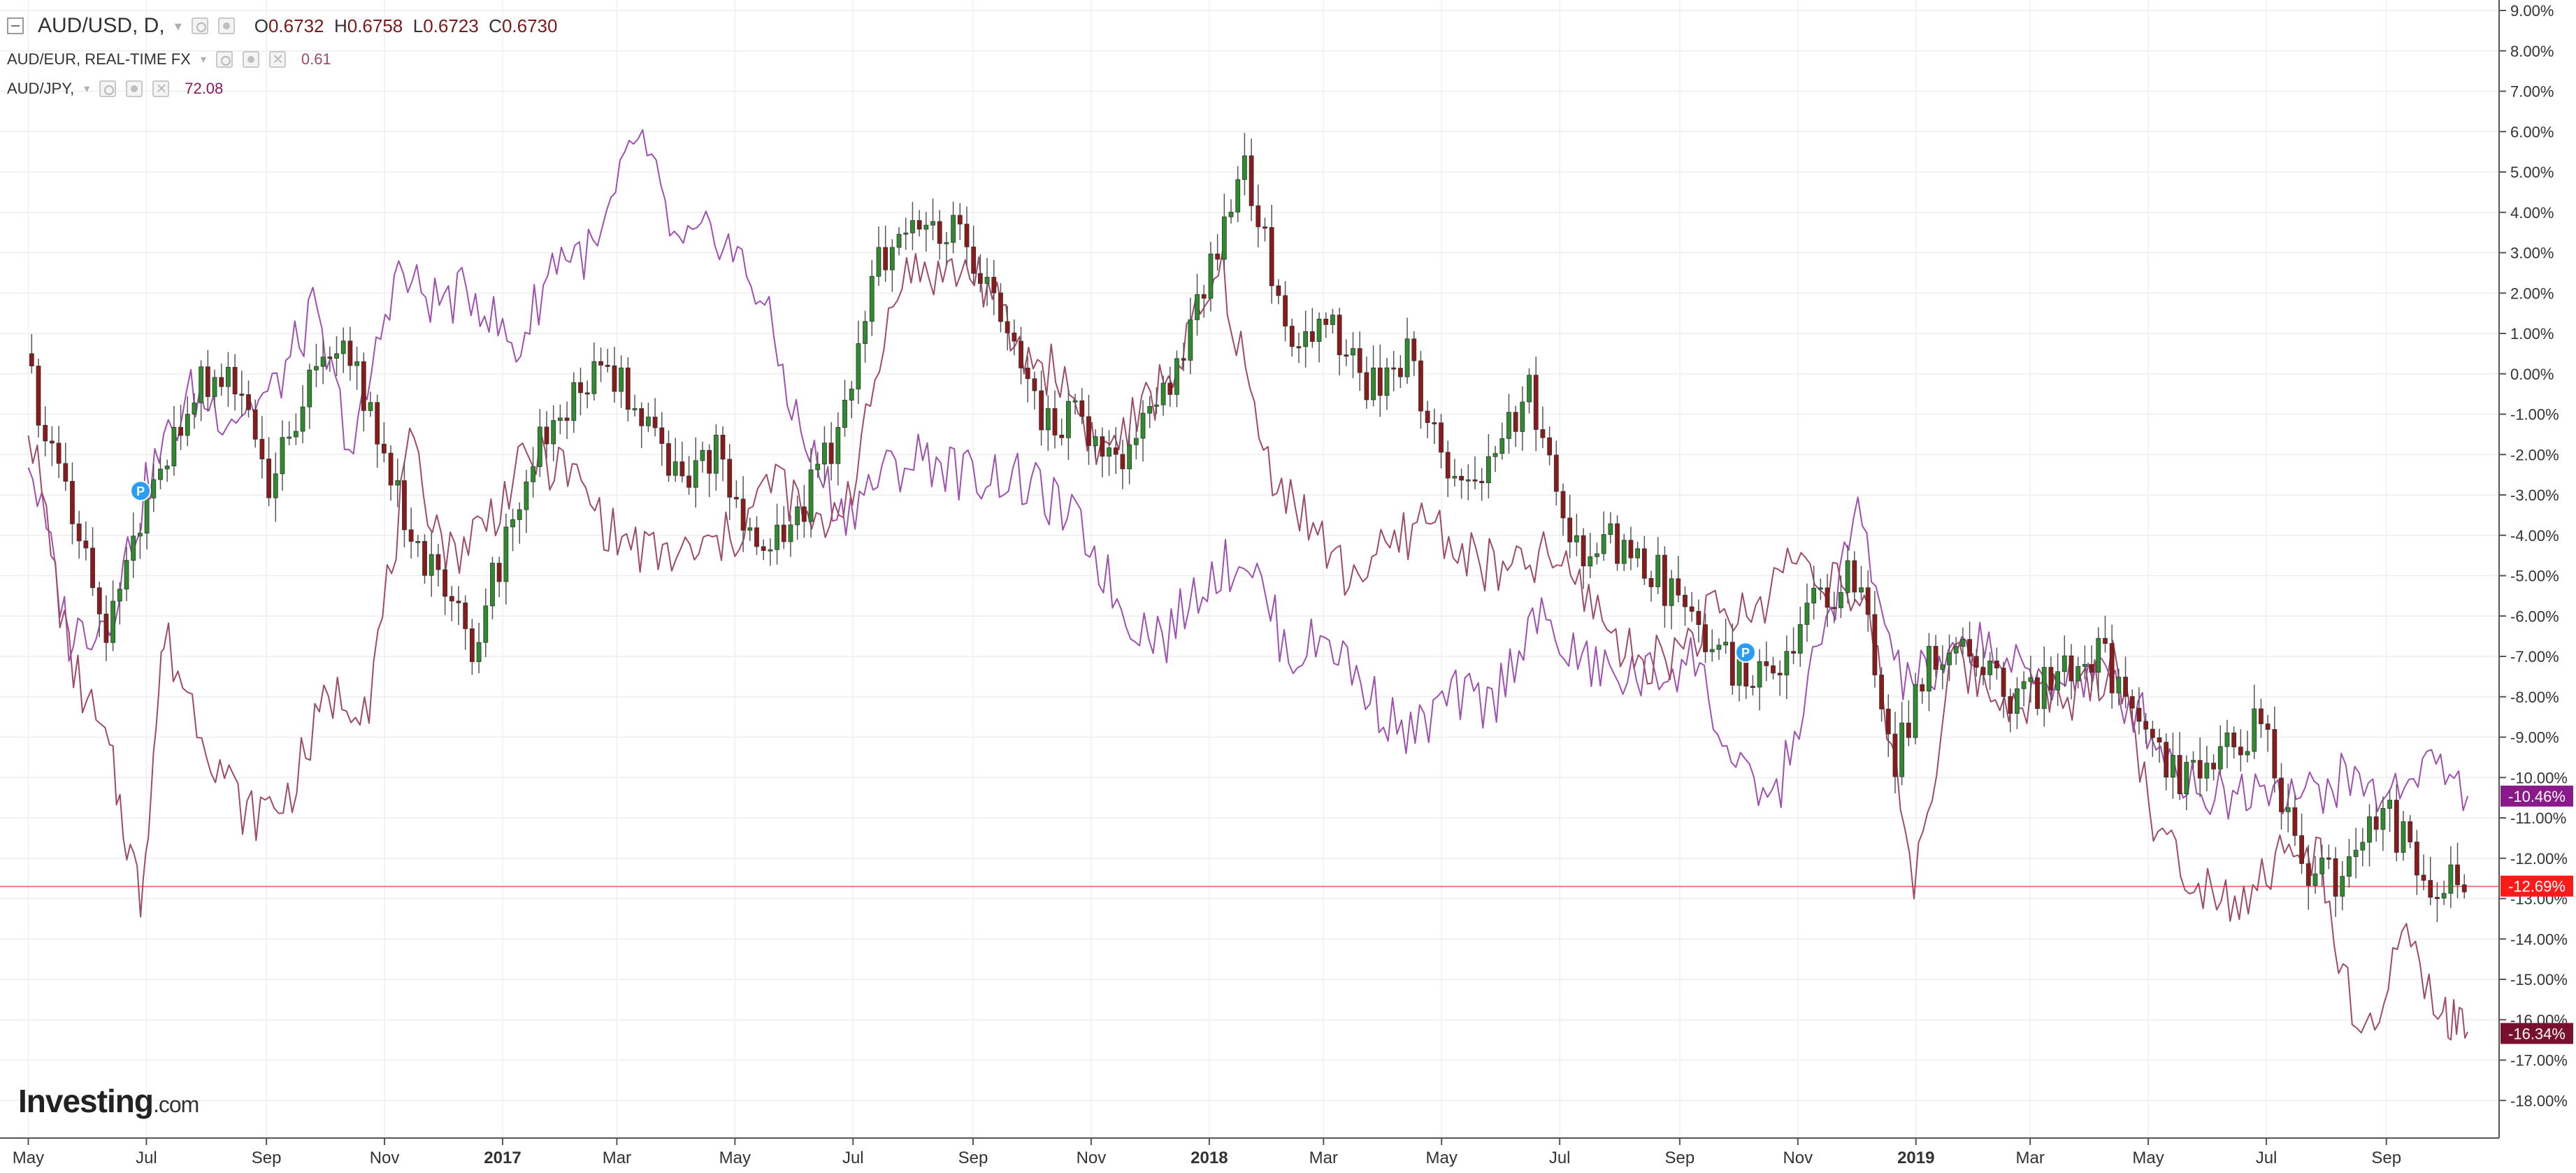 This screenshot has height=1173, width=2576. Describe the element at coordinates (495, 25) in the screenshot. I see `close-label: C` at that location.